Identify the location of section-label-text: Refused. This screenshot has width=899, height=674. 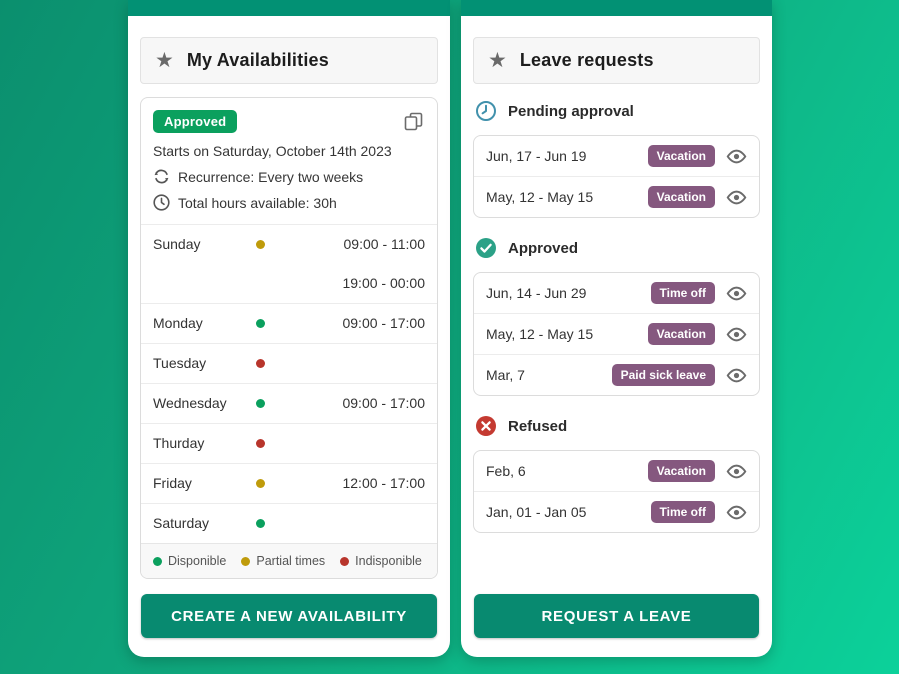
(538, 426).